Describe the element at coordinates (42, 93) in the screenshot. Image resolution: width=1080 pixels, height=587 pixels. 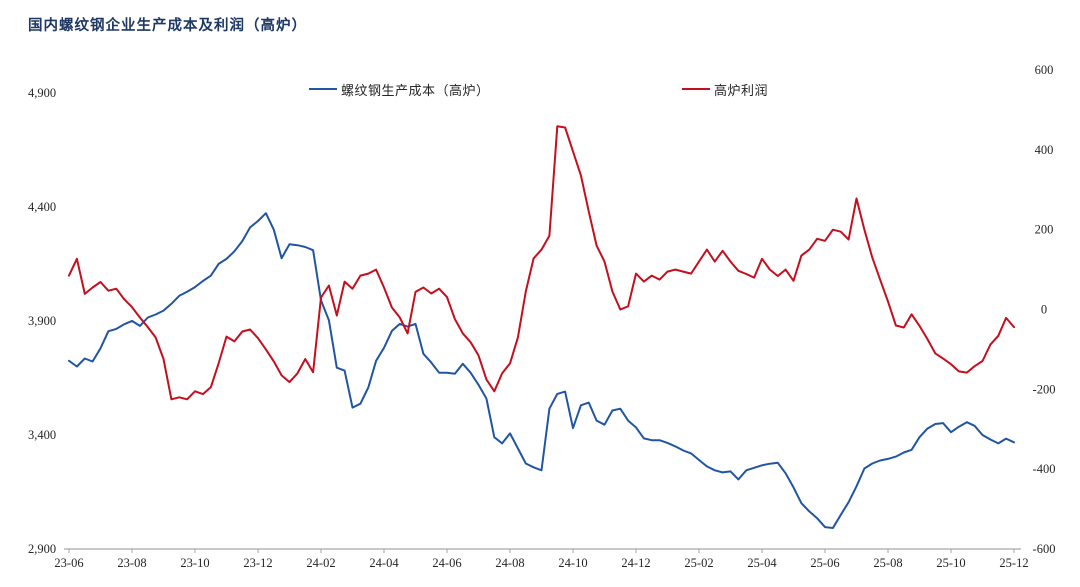
I see `left-y-tick-label: 4,900` at that location.